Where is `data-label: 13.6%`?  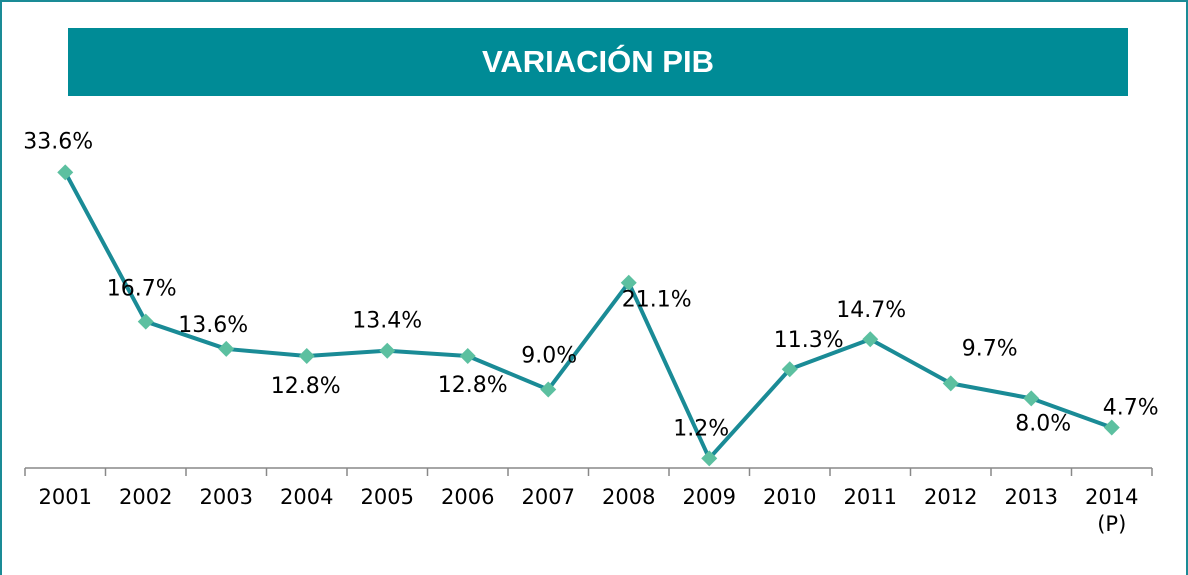 data-label: 13.6% is located at coordinates (213, 325).